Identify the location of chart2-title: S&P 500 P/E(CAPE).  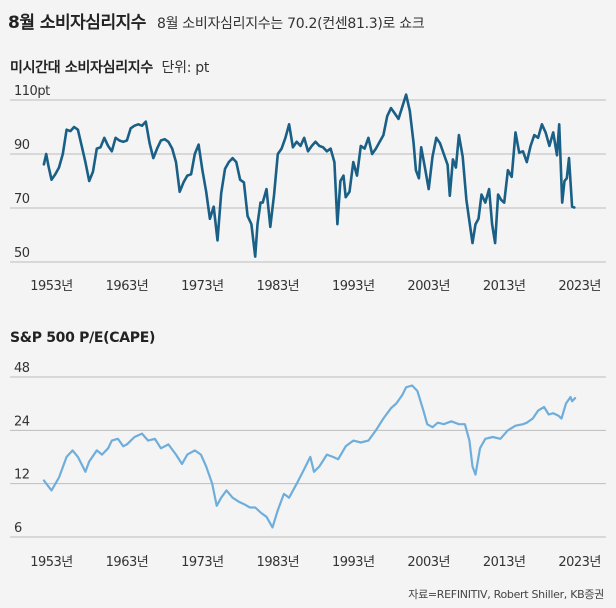
(83, 338).